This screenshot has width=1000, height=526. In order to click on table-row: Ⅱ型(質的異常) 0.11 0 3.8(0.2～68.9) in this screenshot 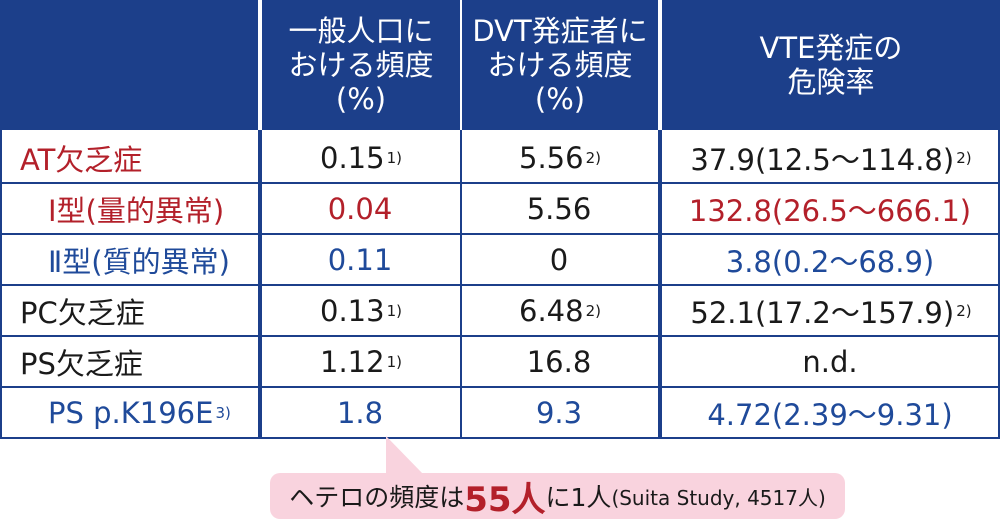, I will do `click(500, 259)`.